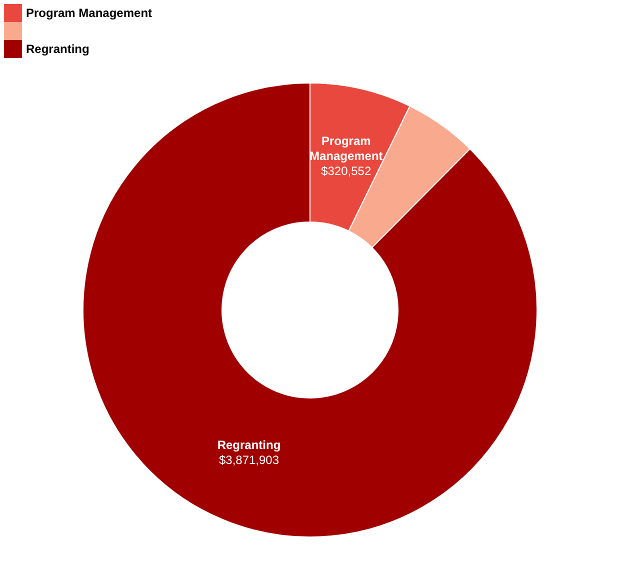 Image resolution: width=620 pixels, height=579 pixels. I want to click on data-label: $320,552, so click(346, 171).